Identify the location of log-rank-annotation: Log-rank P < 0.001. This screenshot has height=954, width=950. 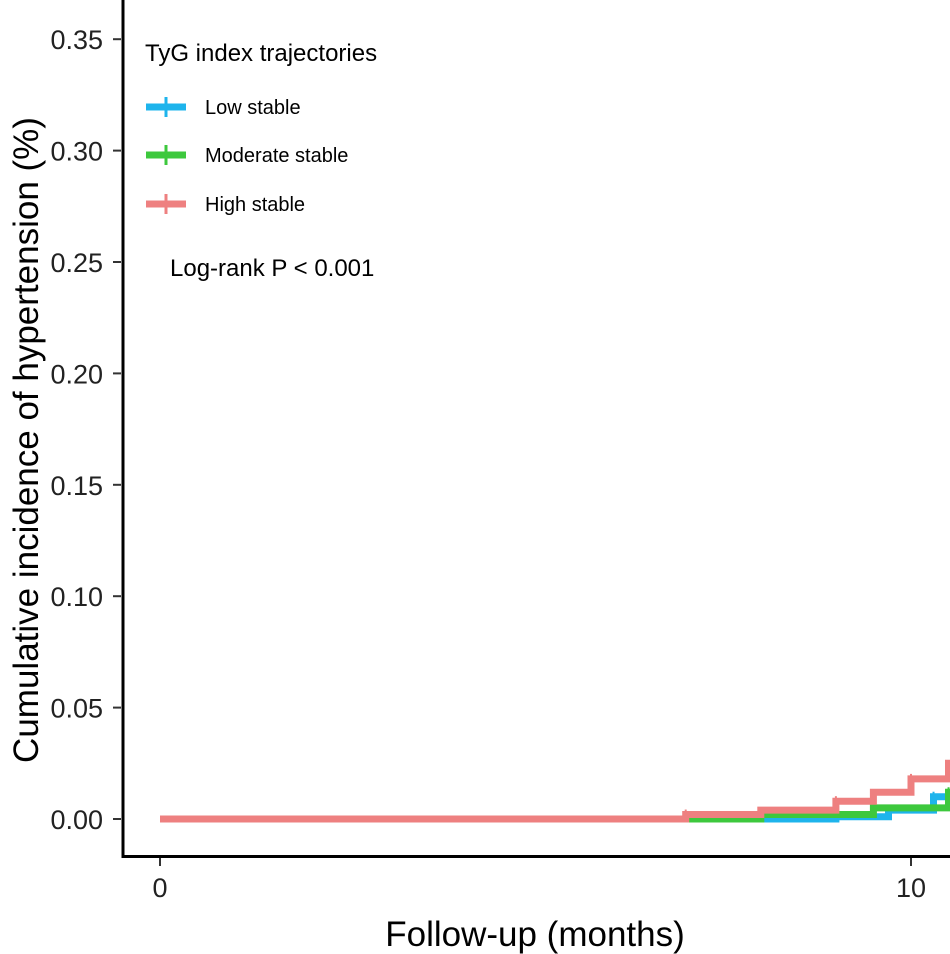
(272, 268).